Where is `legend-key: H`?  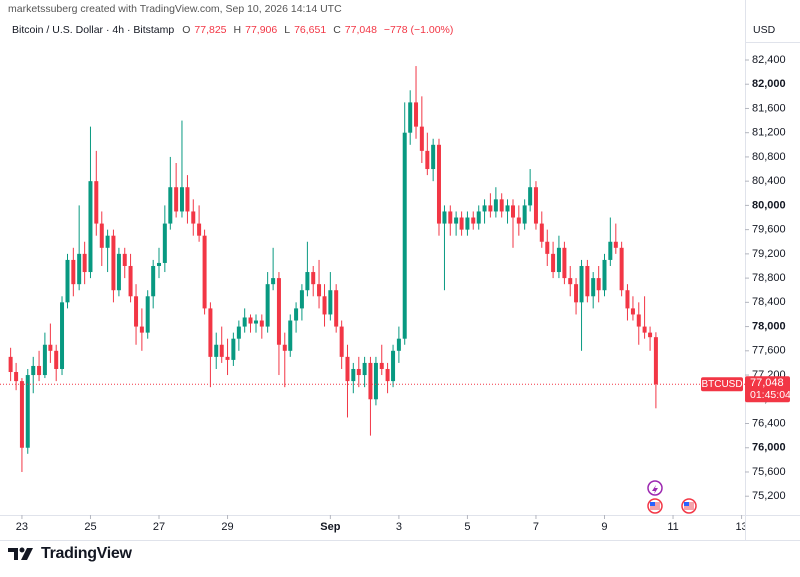
legend-key: H is located at coordinates (237, 30).